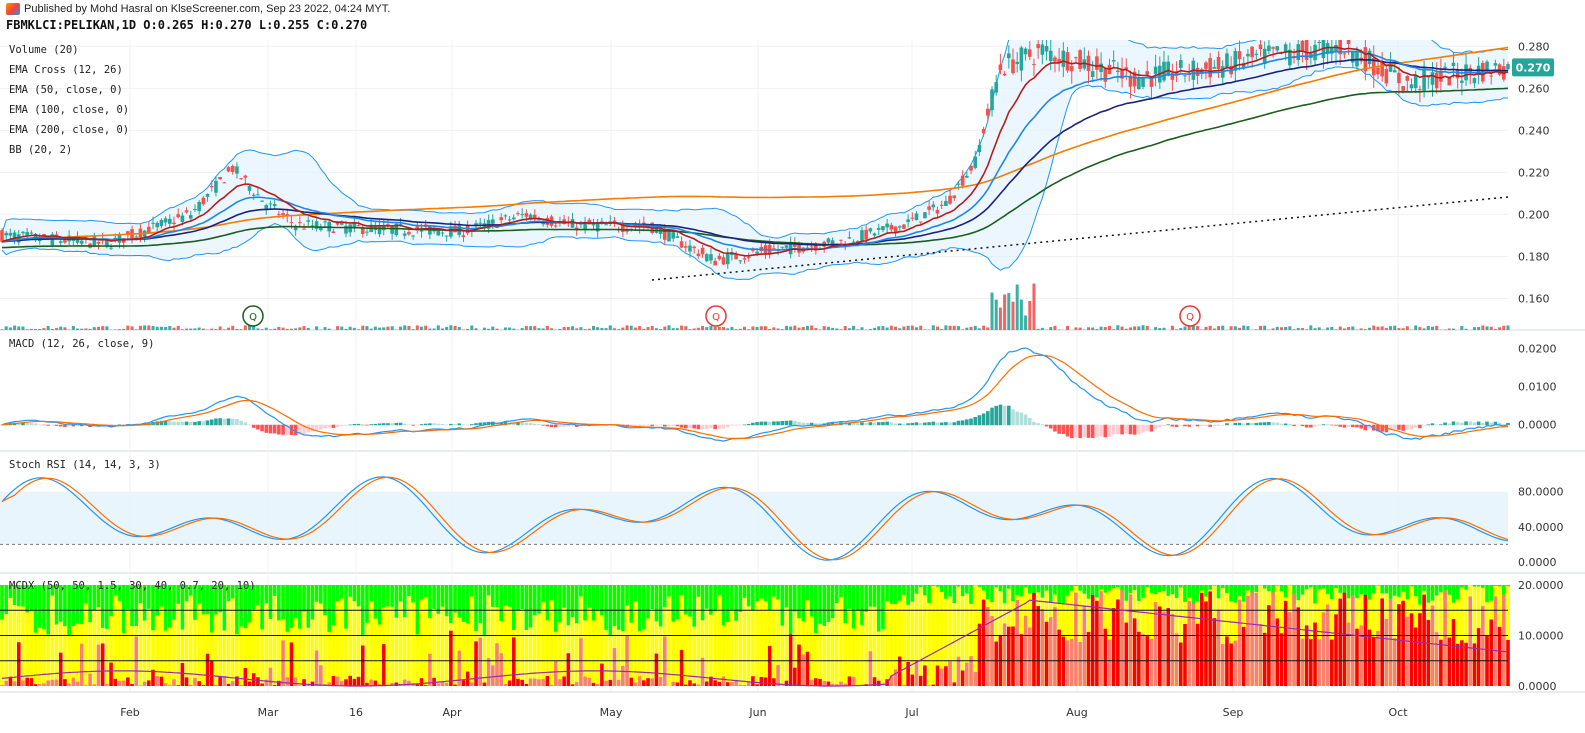  Describe the element at coordinates (1534, 130) in the screenshot. I see `price-tick-label: 0.240` at that location.